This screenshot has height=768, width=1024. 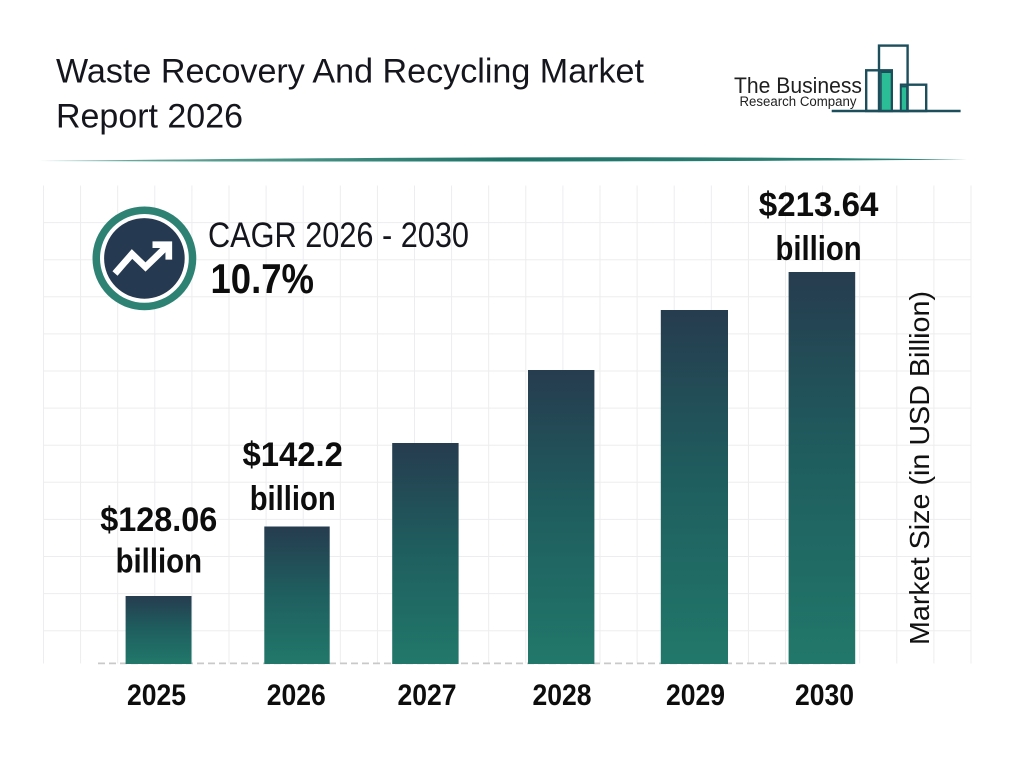 What do you see at coordinates (824, 695) in the screenshot?
I see `svg-text: 2030` at bounding box center [824, 695].